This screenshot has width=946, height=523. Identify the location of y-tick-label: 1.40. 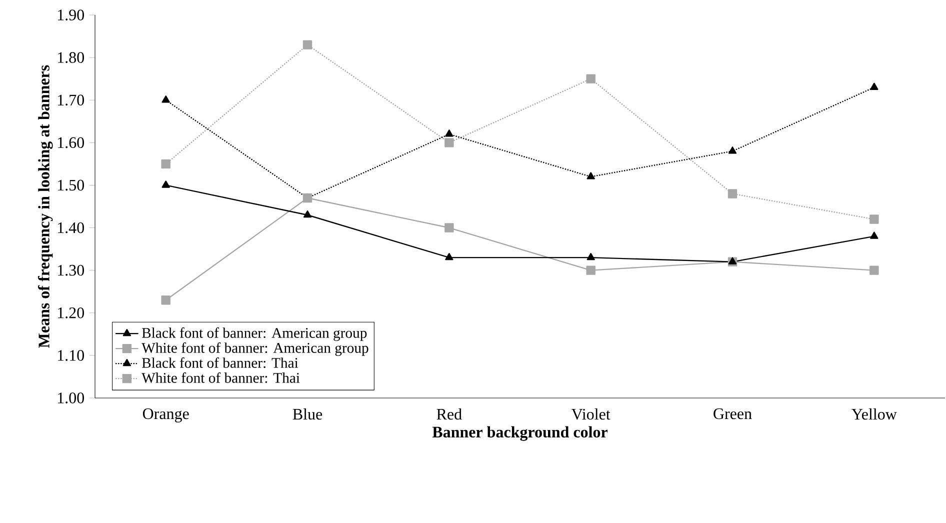
(71, 228).